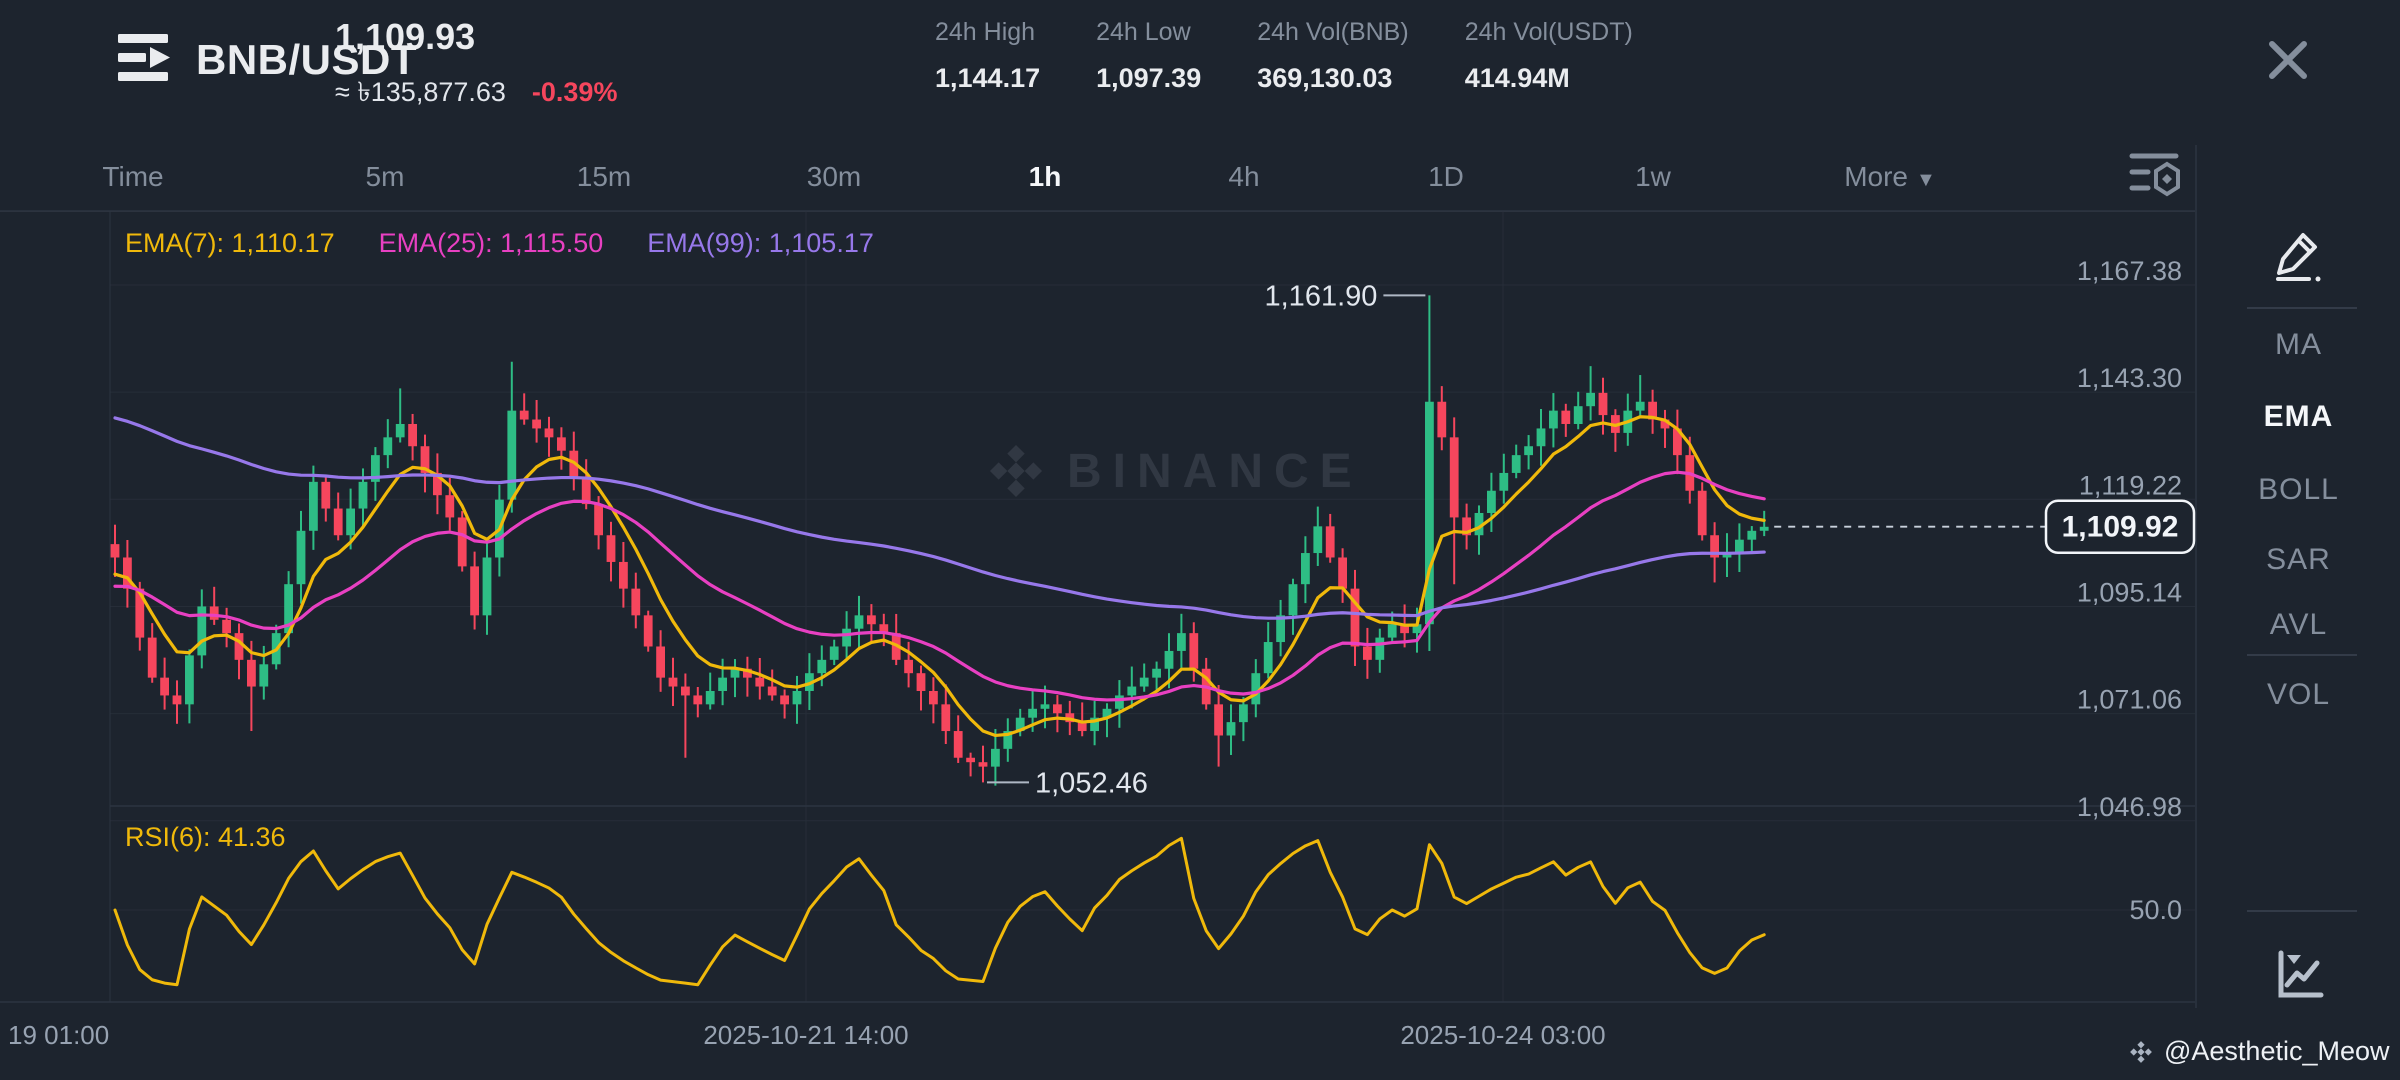  I want to click on stat-value: 414.94M, so click(1517, 78).